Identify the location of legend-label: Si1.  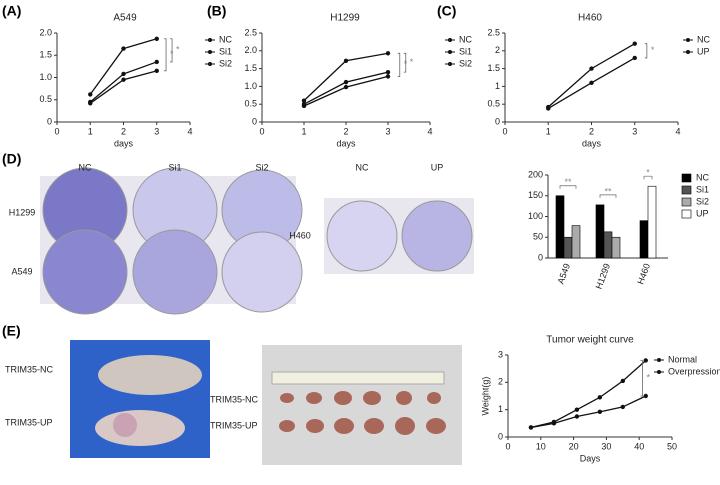
(225, 51).